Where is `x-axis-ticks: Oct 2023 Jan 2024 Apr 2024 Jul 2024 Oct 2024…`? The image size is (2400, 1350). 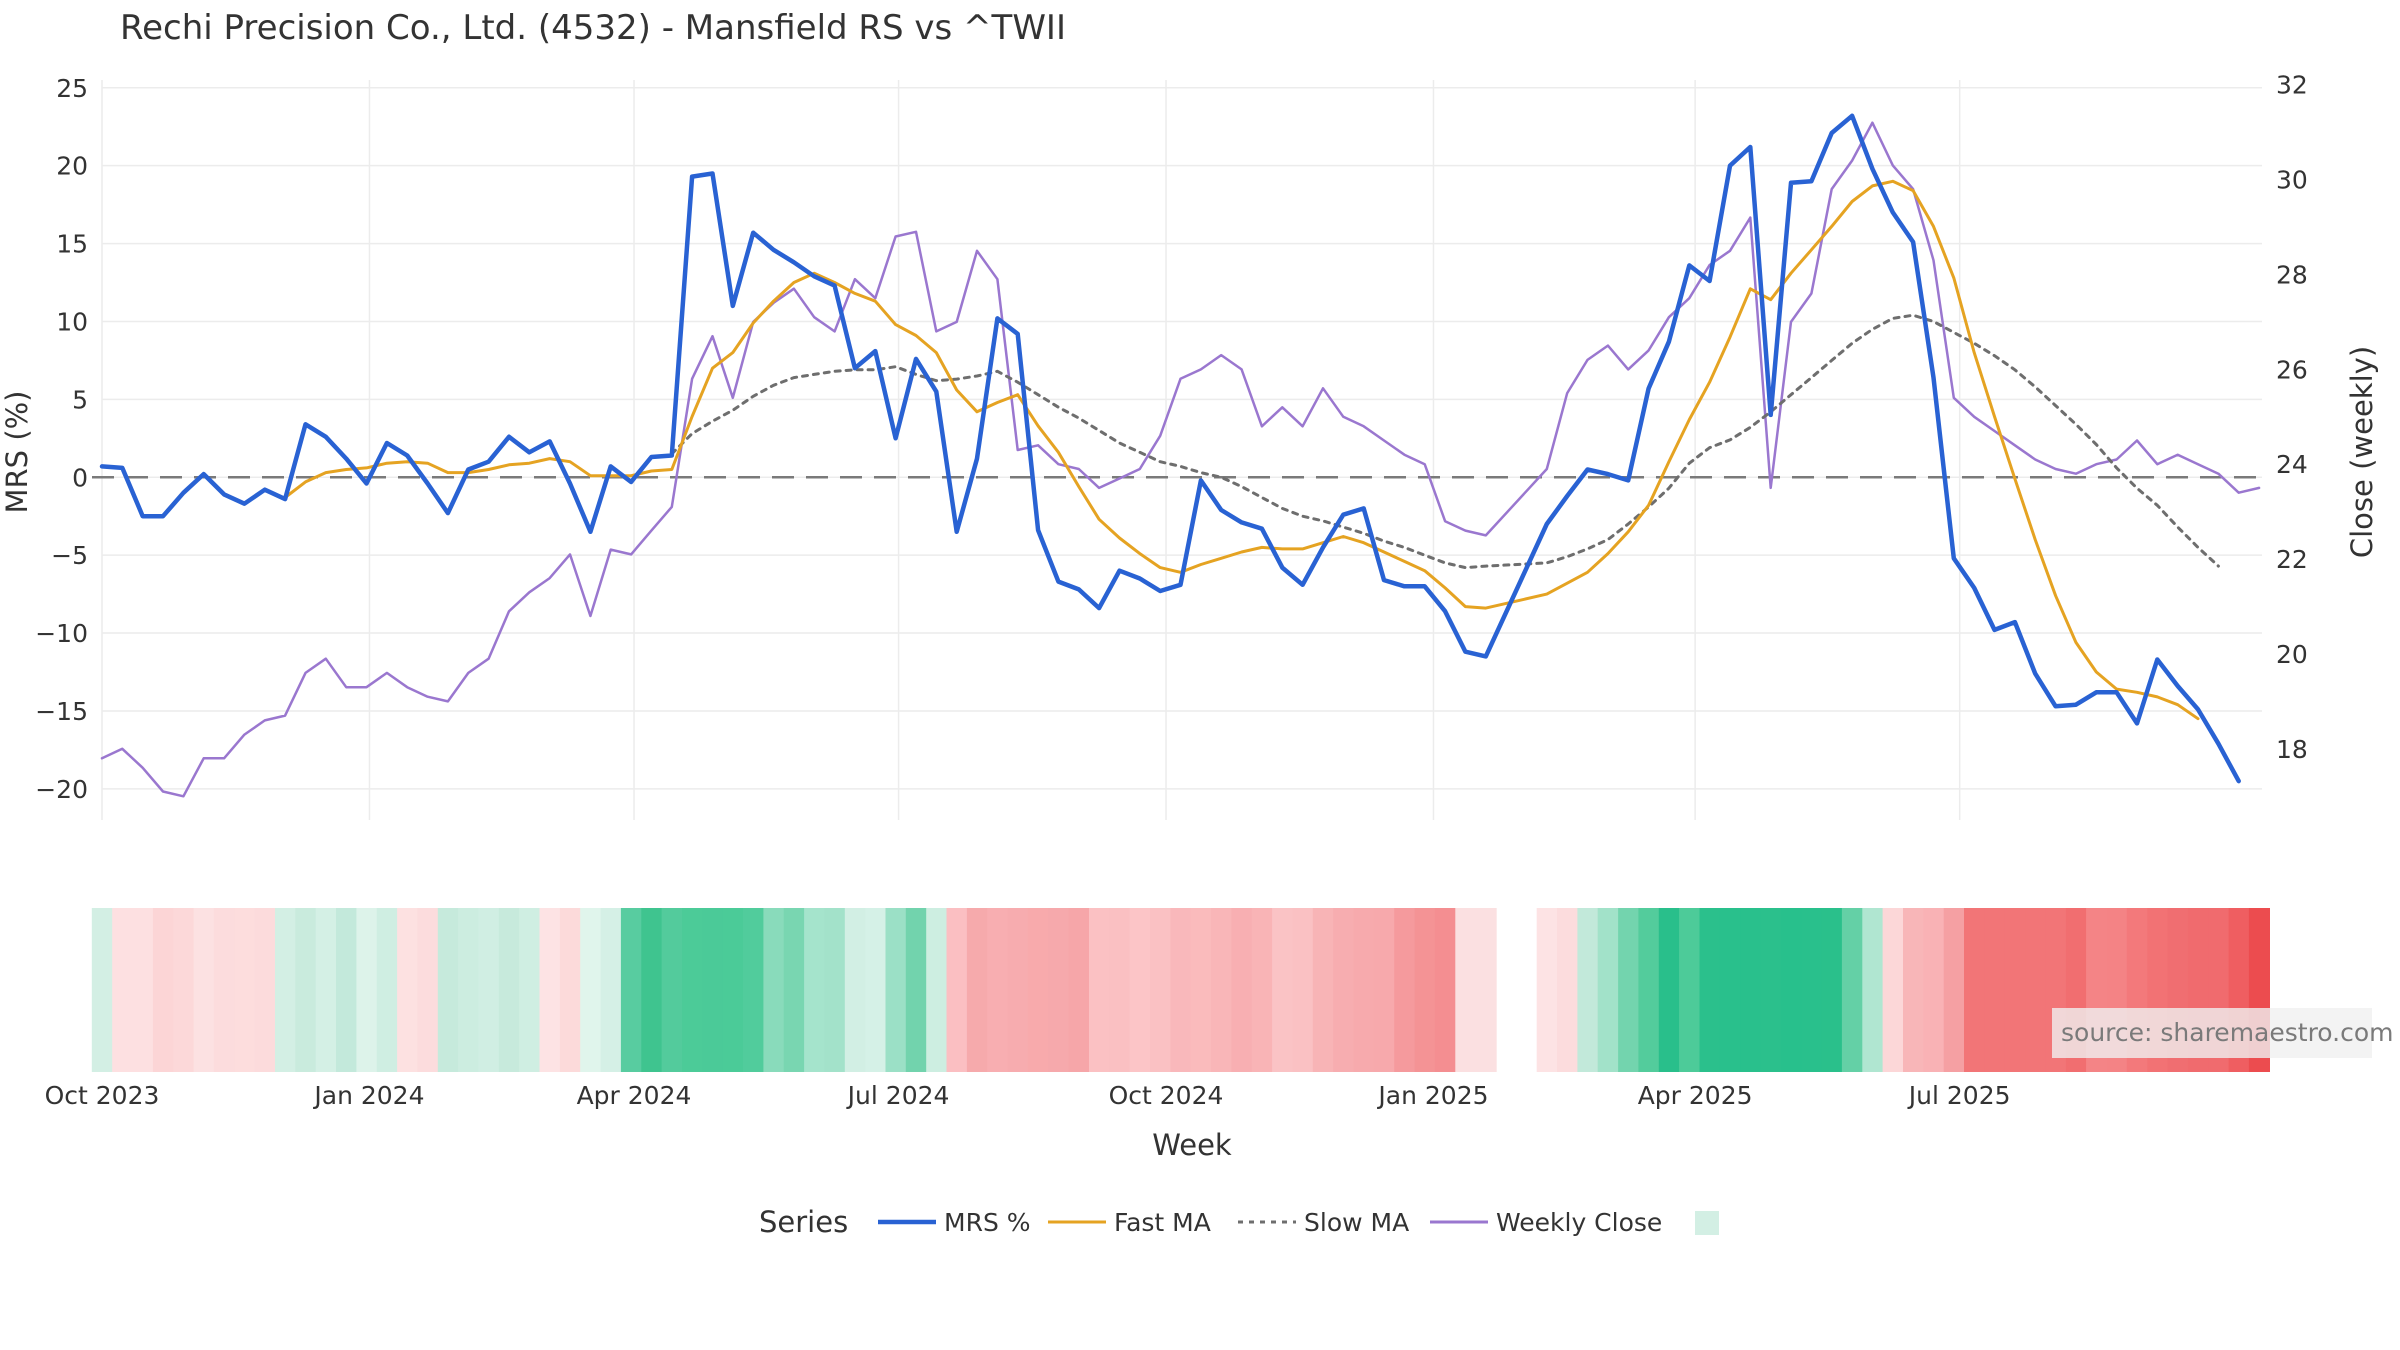 x-axis-ticks: Oct 2023 Jan 2024 Apr 2024 Jul 2024 Oct 2024… is located at coordinates (1028, 1095).